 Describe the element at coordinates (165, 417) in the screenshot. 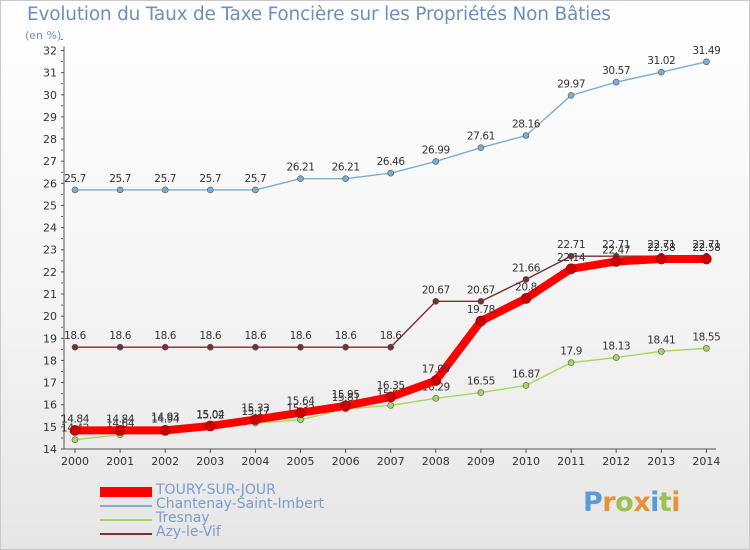

I see `data-label: 14.93` at that location.